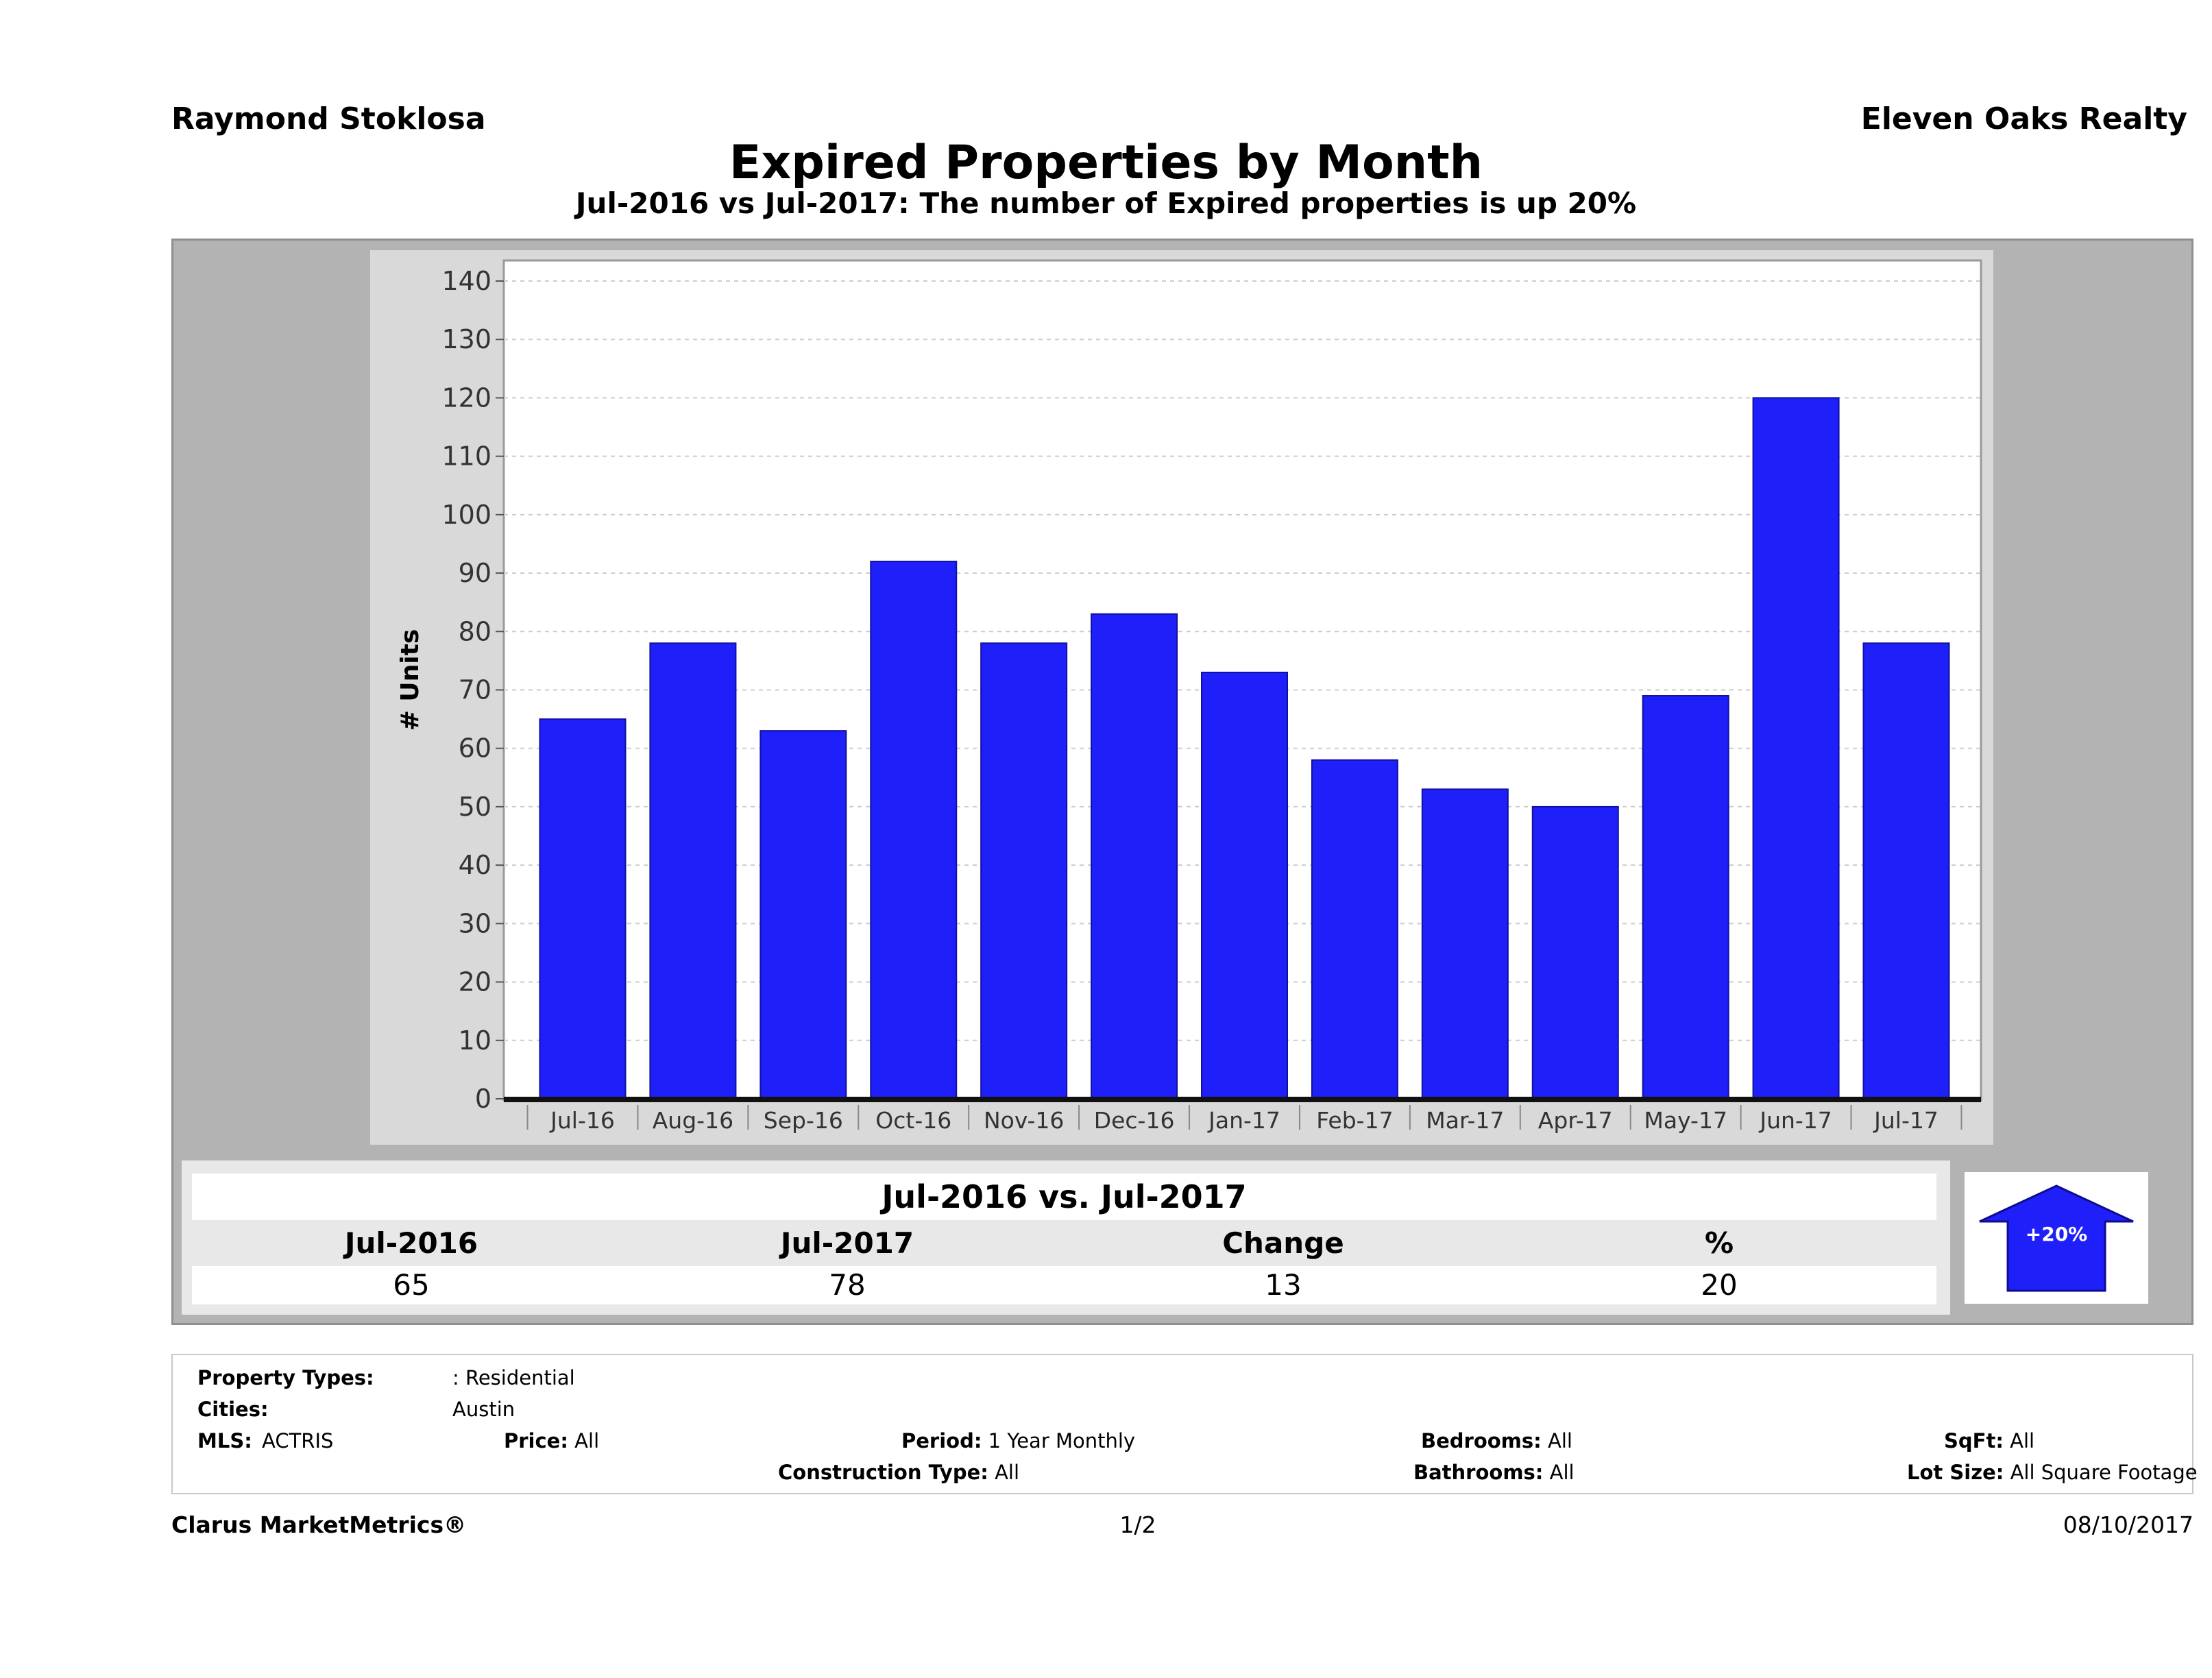  I want to click on x-tick-label: May-17, so click(1685, 1120).